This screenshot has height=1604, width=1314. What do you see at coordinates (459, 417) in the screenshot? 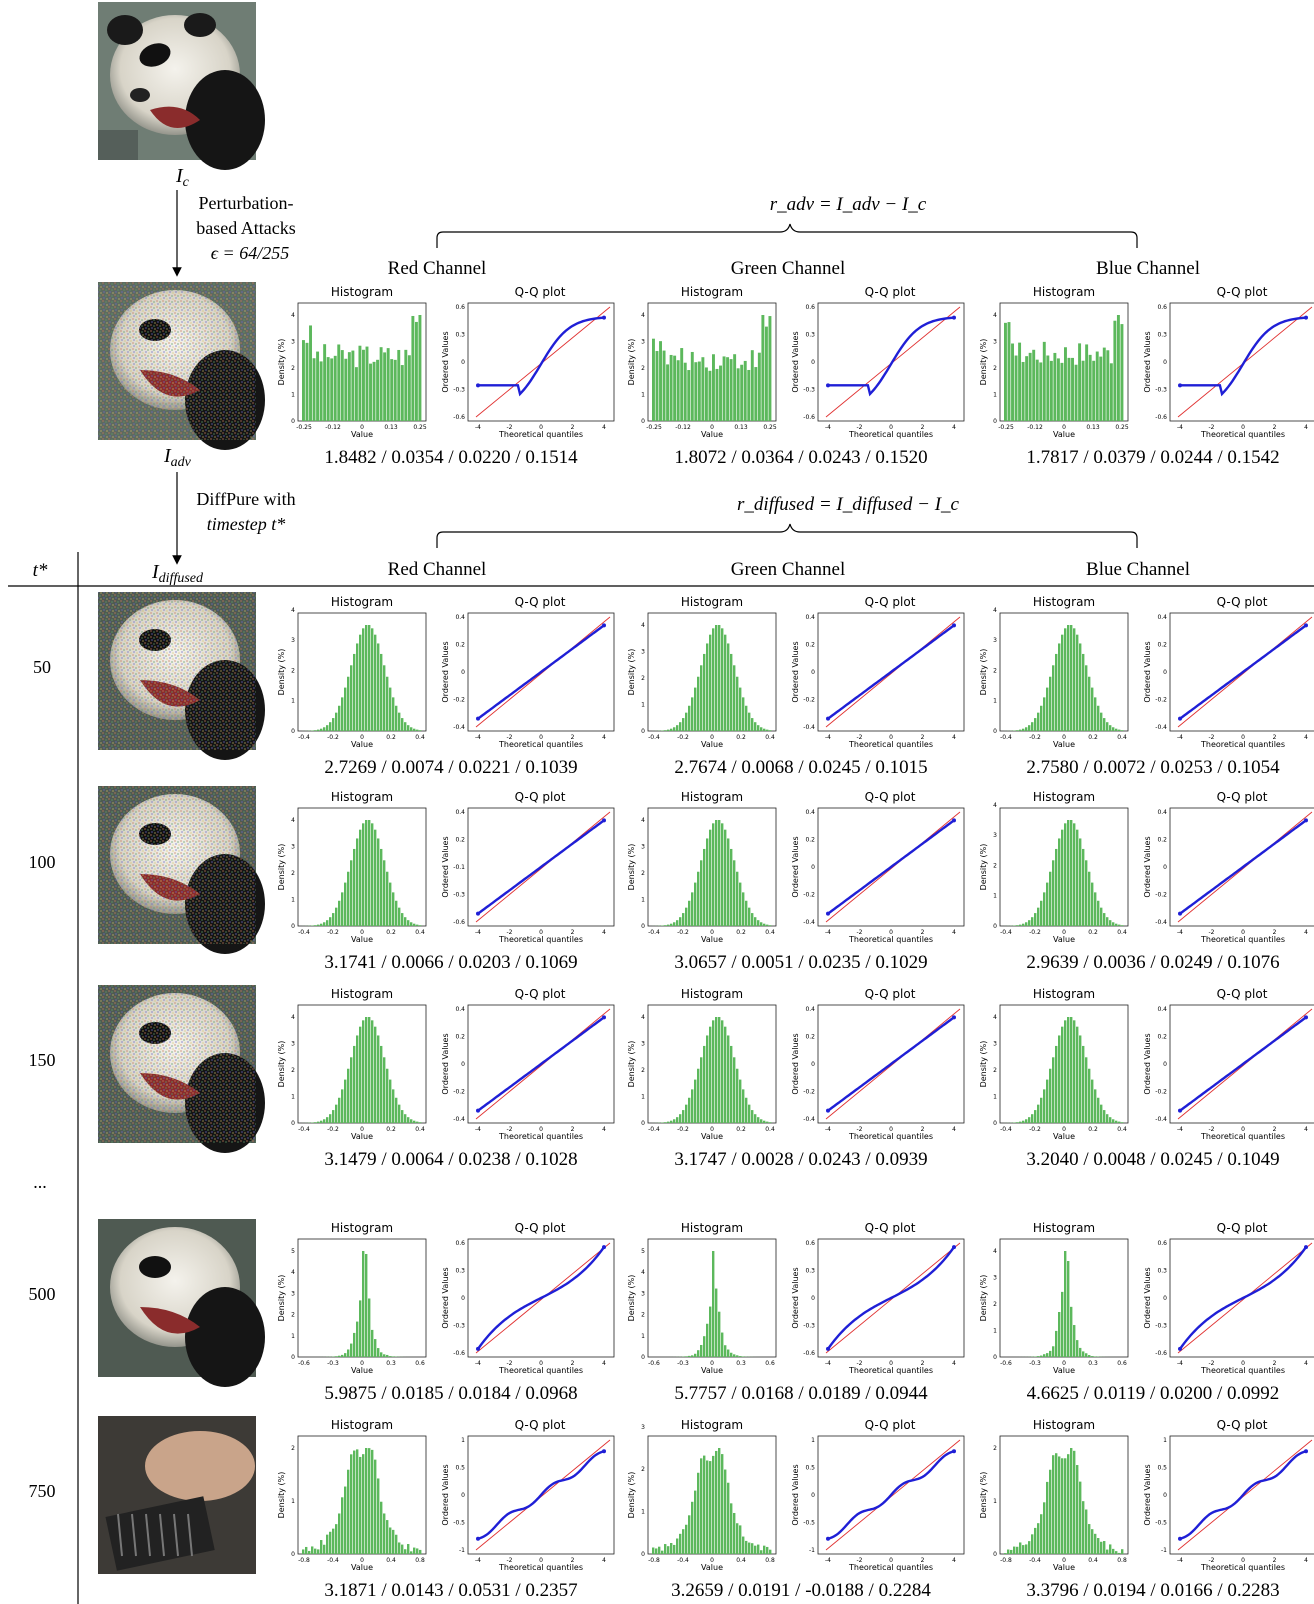
I see `qq-y-tick: -0.6` at bounding box center [459, 417].